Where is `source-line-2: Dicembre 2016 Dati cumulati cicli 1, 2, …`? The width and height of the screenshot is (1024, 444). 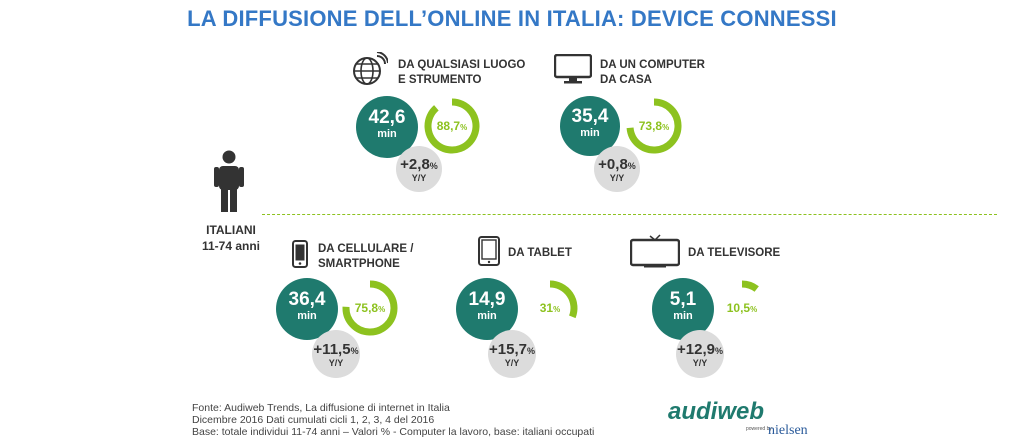 source-line-2: Dicembre 2016 Dati cumulati cicli 1, 2, … is located at coordinates (313, 420).